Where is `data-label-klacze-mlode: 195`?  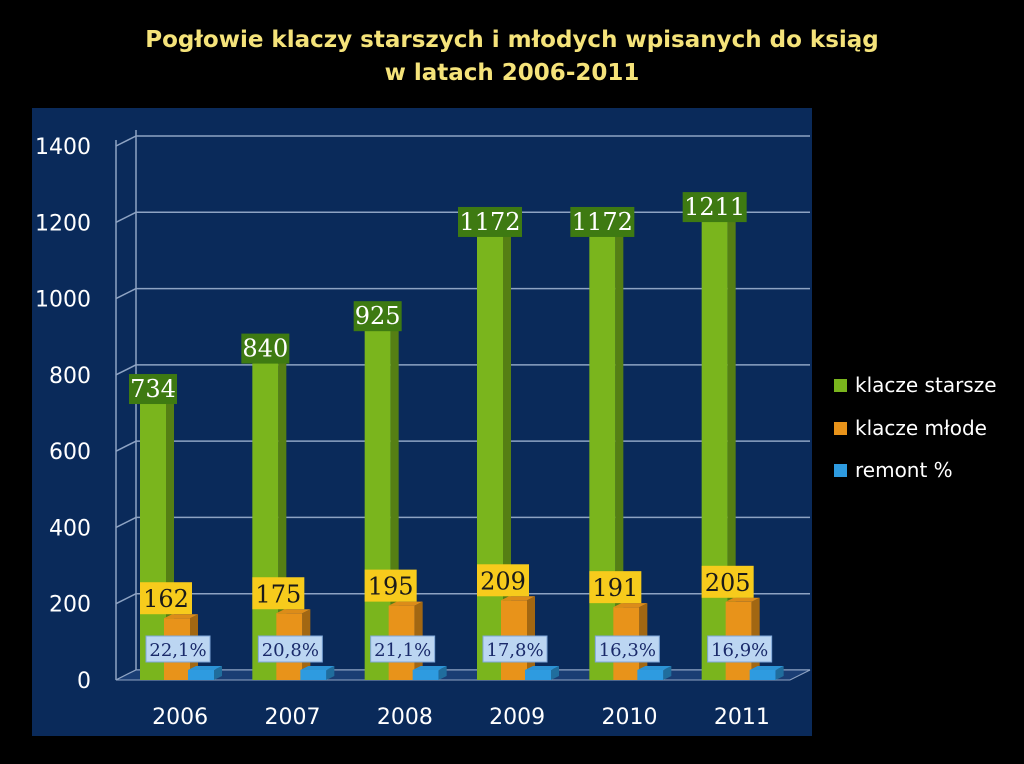 data-label-klacze-mlode: 195 is located at coordinates (390, 585).